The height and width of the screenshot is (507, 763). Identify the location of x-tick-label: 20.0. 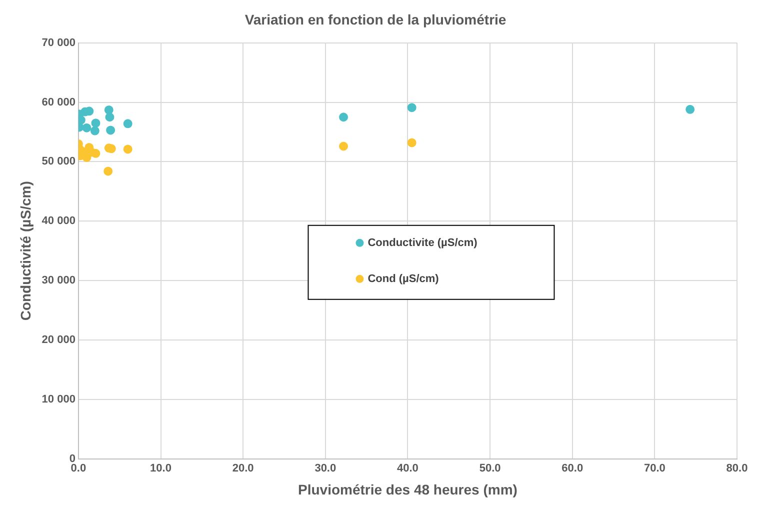
(243, 468).